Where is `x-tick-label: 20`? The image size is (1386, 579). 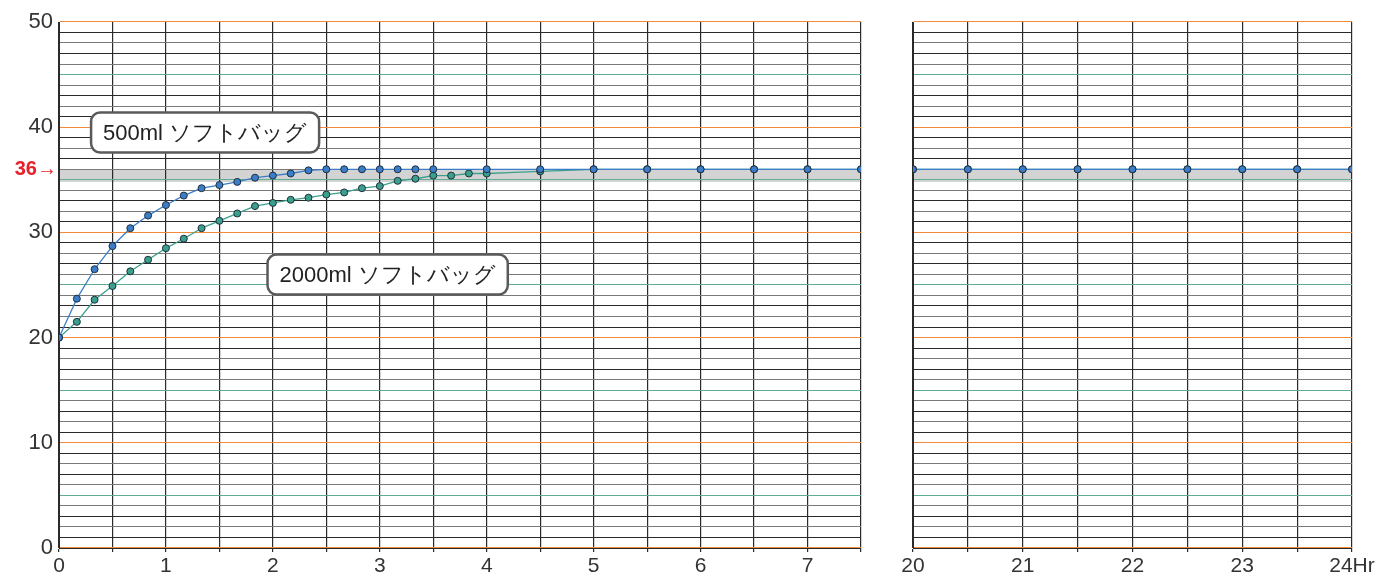
x-tick-label: 20 is located at coordinates (913, 565).